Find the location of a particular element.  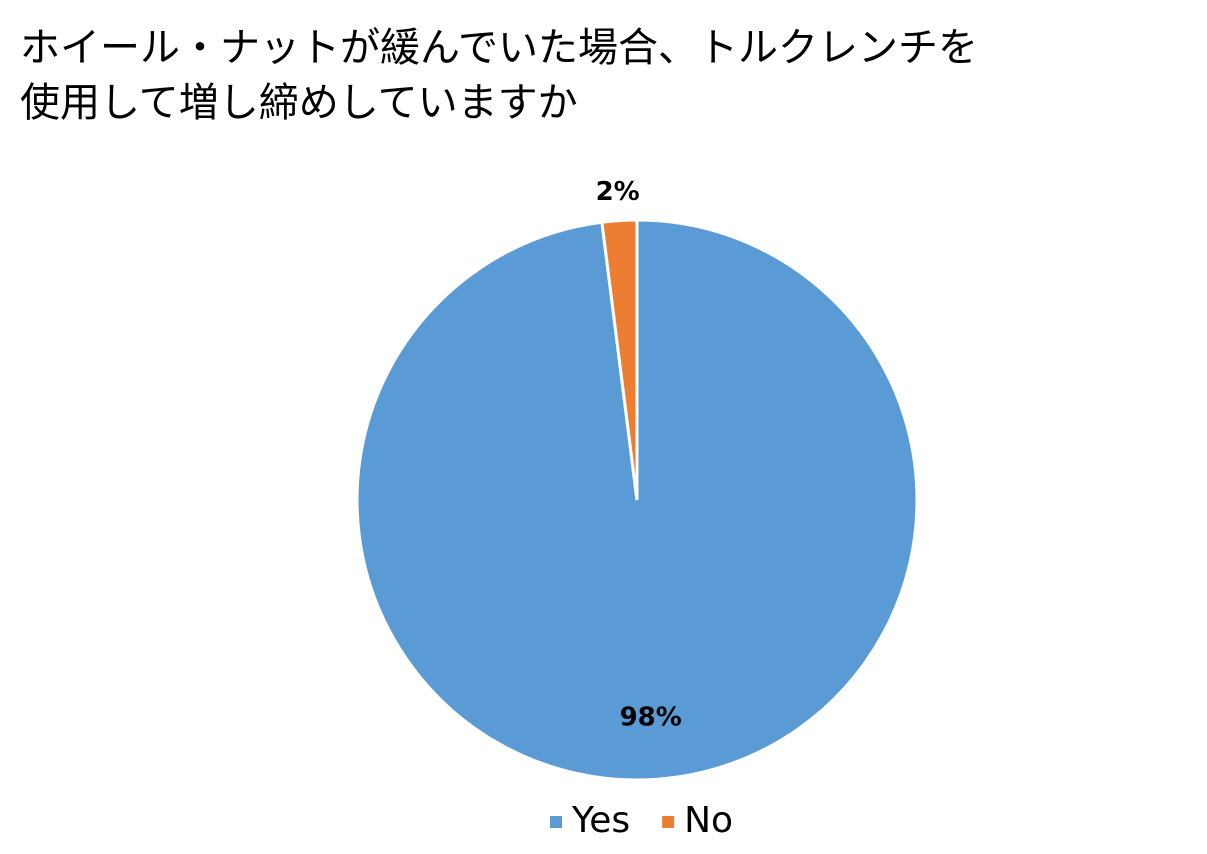

chart-title: ホイール・ナットが緩んでいた場合、トルクレンチを is located at coordinates (499, 48).